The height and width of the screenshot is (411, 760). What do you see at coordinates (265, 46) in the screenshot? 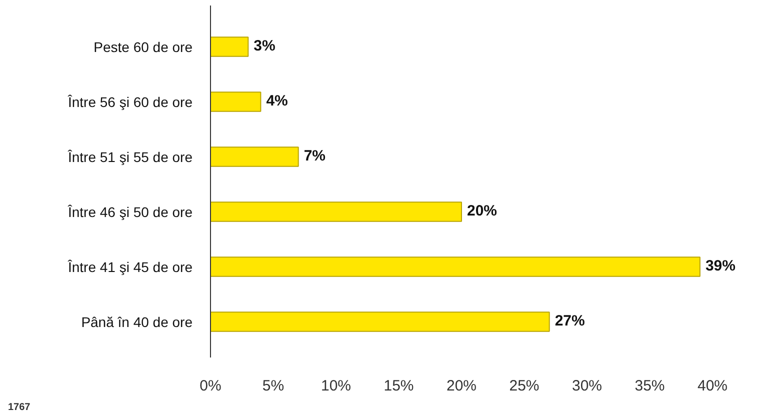
I see `data-label: 3%` at bounding box center [265, 46].